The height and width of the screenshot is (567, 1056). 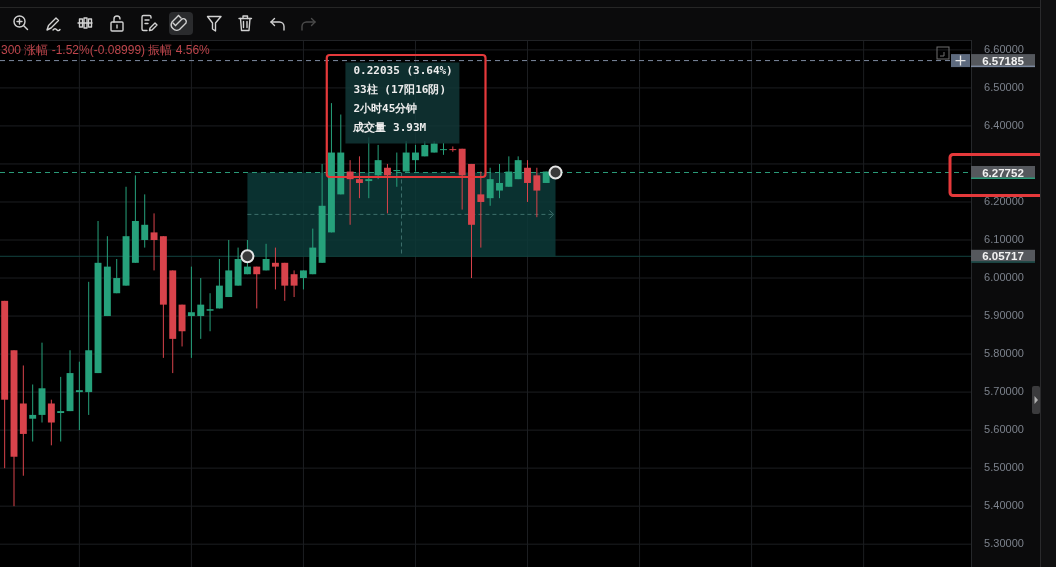 What do you see at coordinates (1004, 429) in the screenshot?
I see `y-tick-label: 5.60000` at bounding box center [1004, 429].